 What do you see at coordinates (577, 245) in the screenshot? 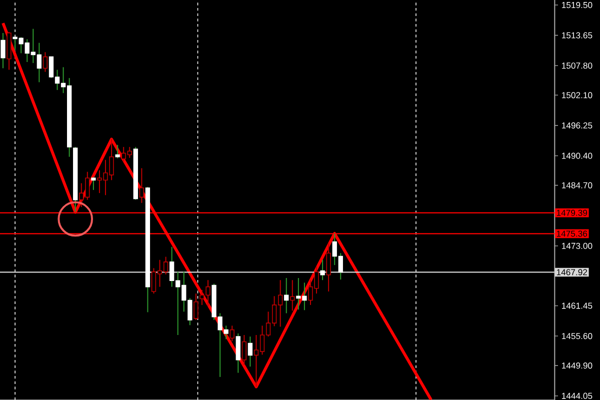
I see `y-tick-label: 1473.00` at bounding box center [577, 245].